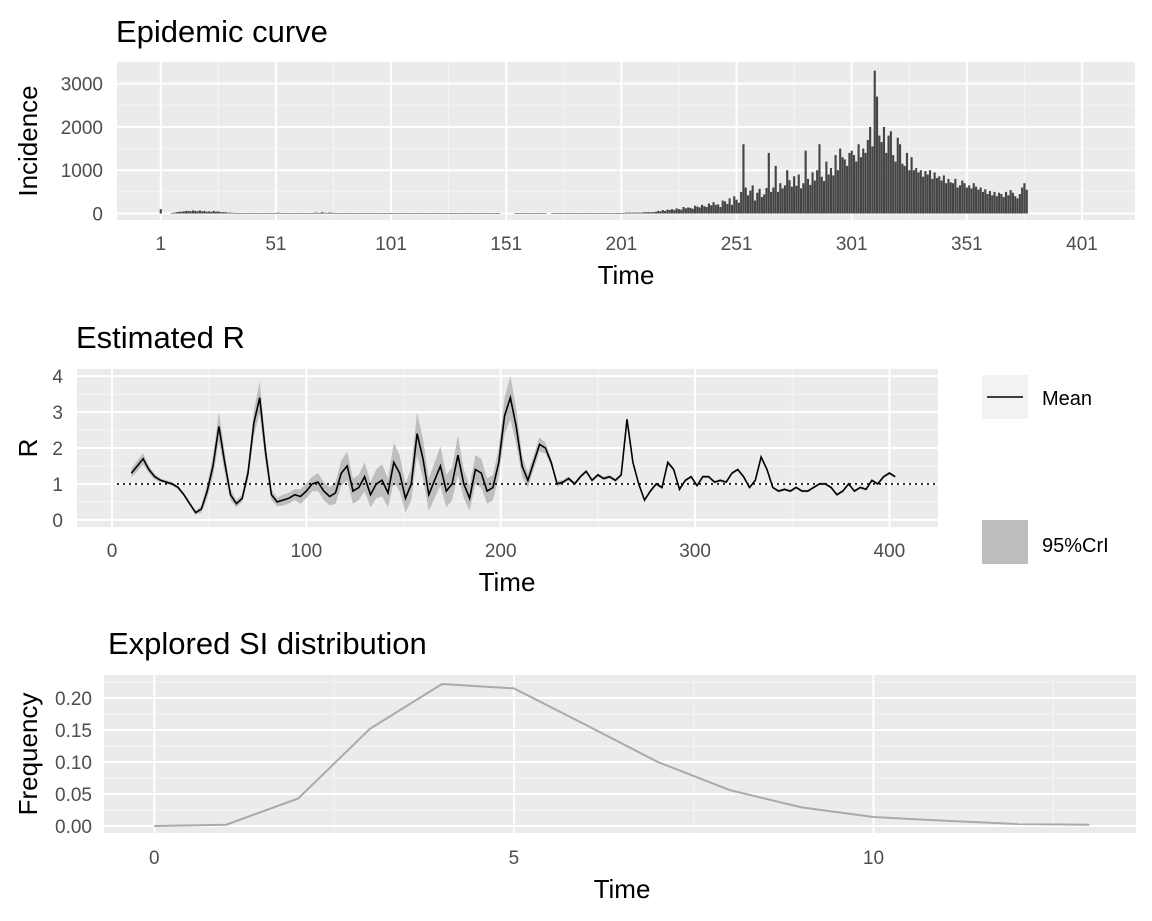  What do you see at coordinates (267, 643) in the screenshot?
I see `si-distribution-title: Explored SI distribution` at bounding box center [267, 643].